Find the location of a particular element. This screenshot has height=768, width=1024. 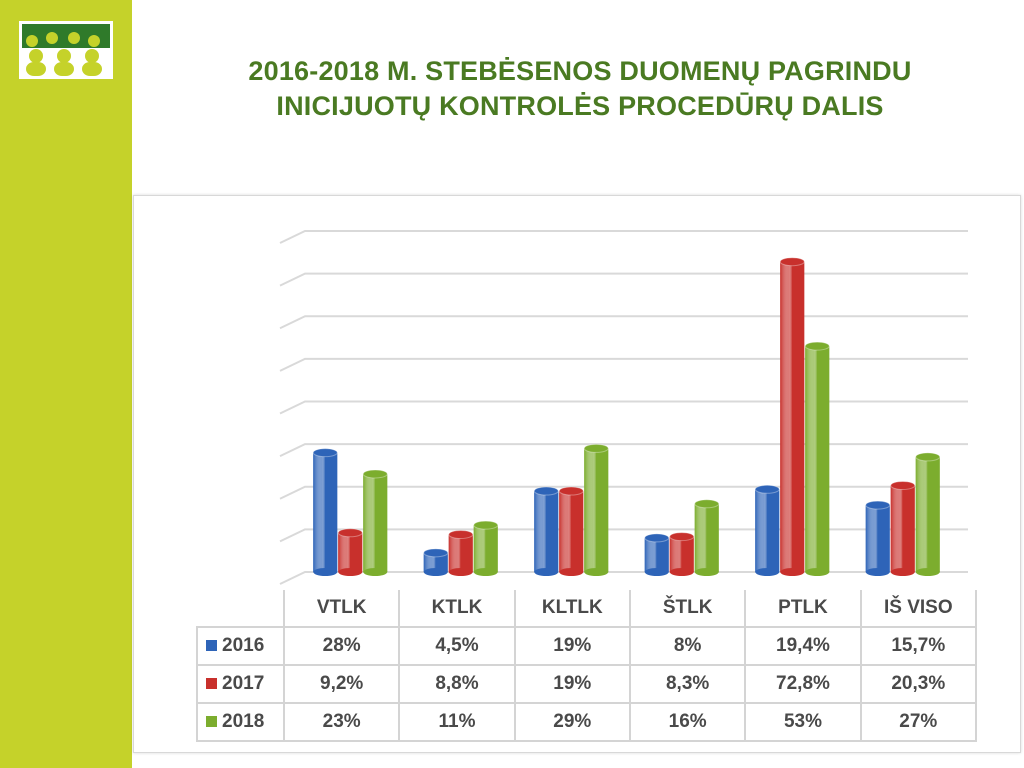

data-label-2017-PTLK: 72,8% is located at coordinates (803, 684).